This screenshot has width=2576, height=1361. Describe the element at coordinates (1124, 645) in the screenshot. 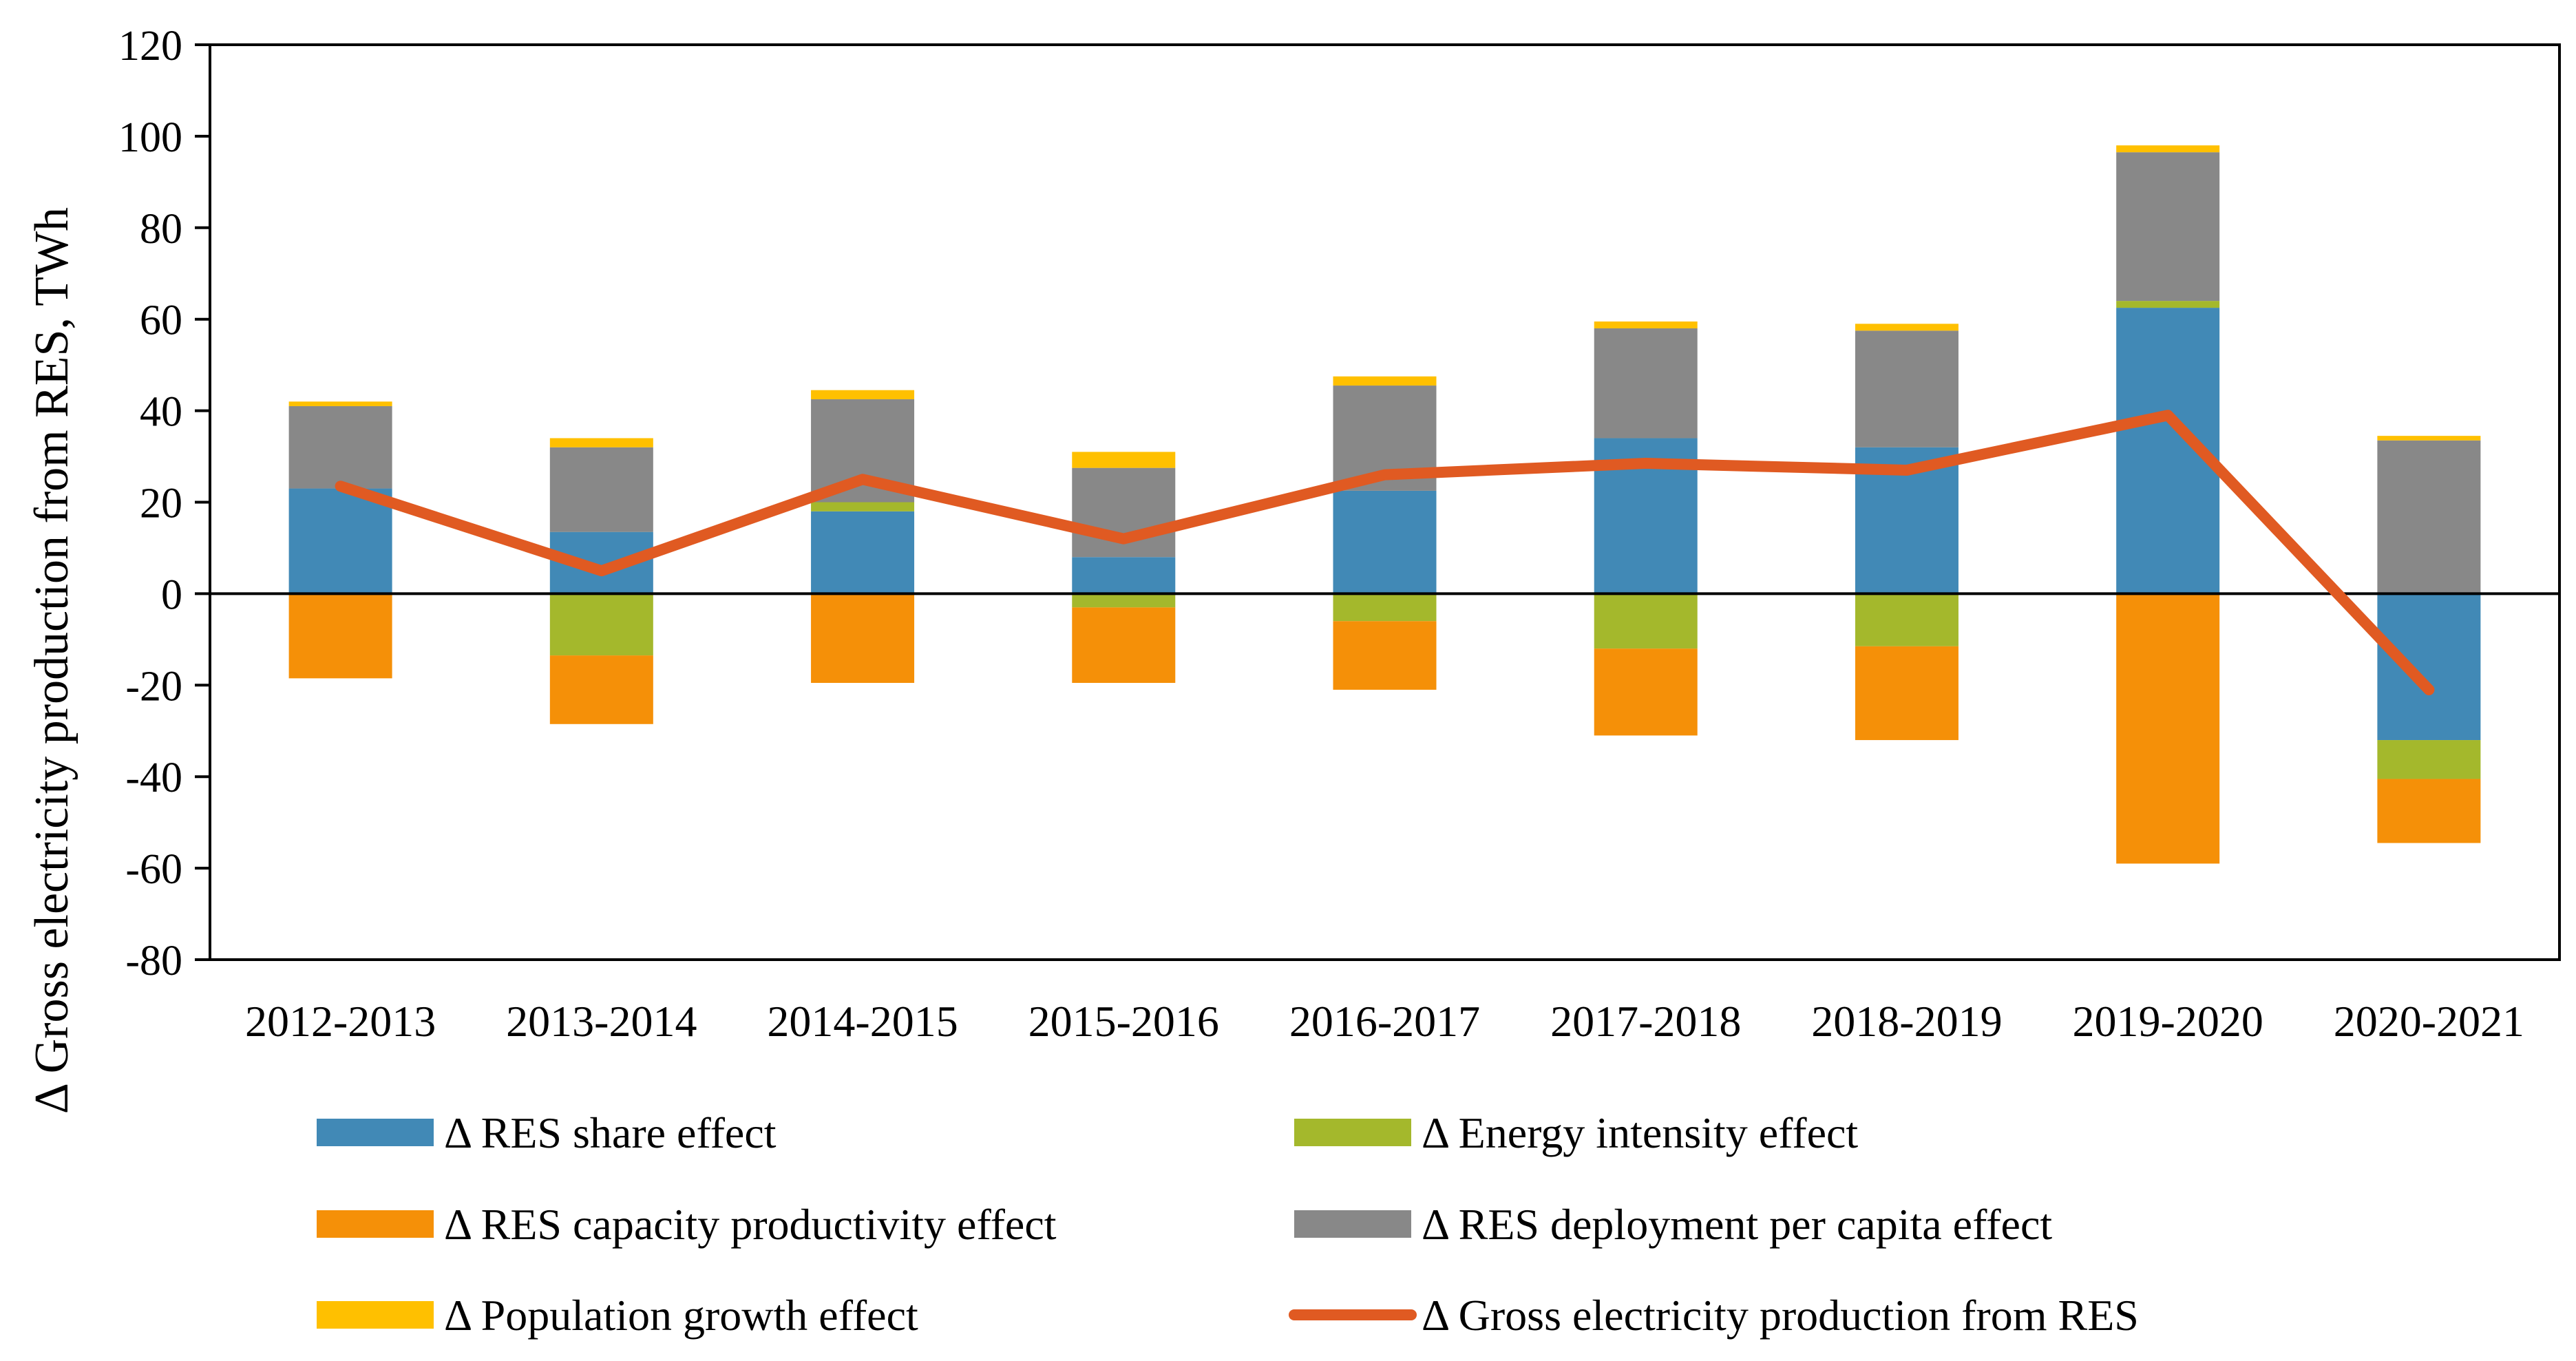

I see `bar-segment-res-capacity-productivity-effect-2015-2016` at that location.